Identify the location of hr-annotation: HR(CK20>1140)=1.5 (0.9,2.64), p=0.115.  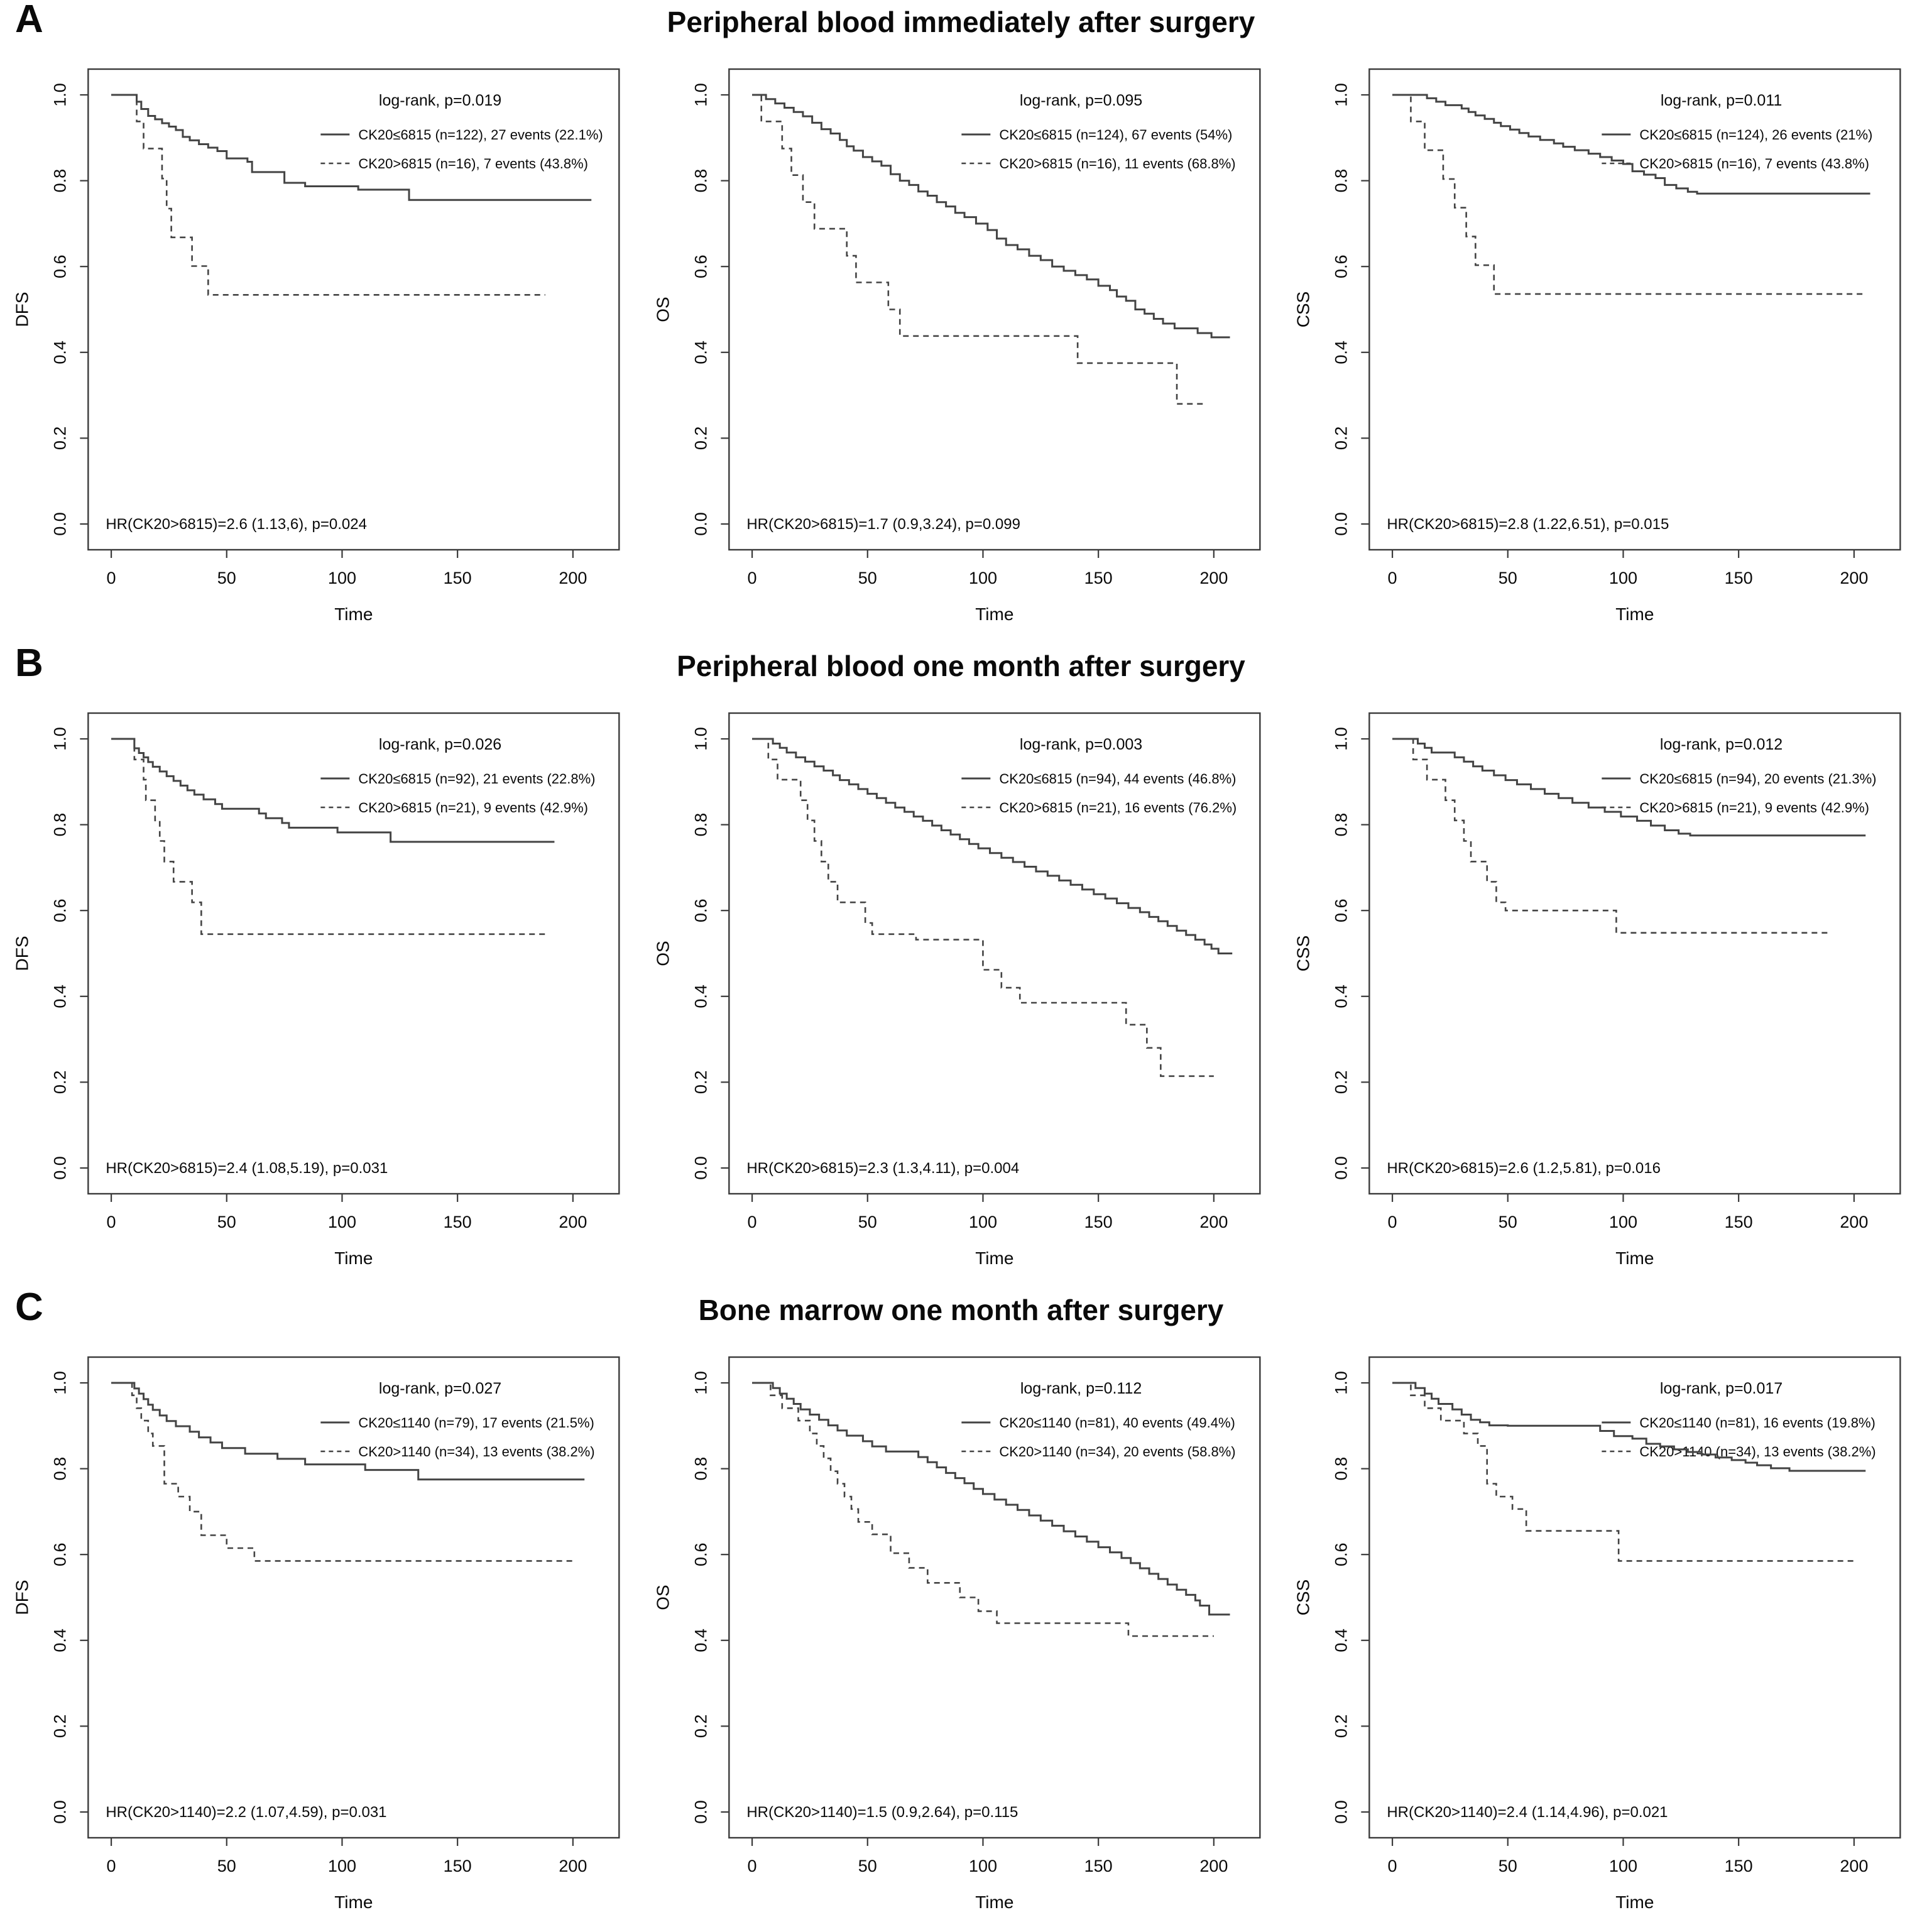
(882, 1813).